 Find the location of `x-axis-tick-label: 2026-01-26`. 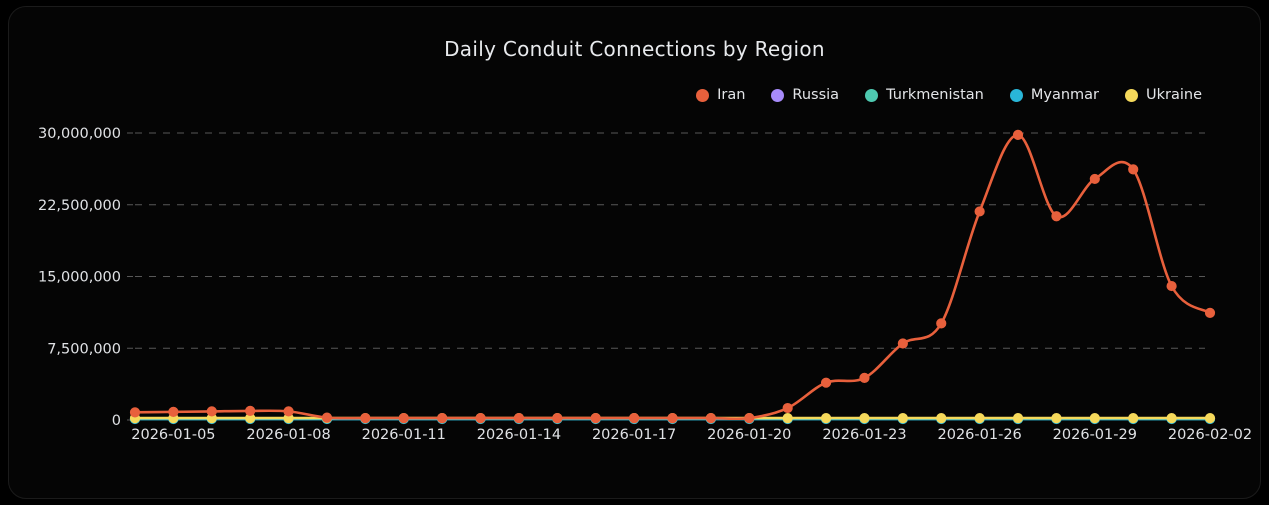

x-axis-tick-label: 2026-01-26 is located at coordinates (980, 435).